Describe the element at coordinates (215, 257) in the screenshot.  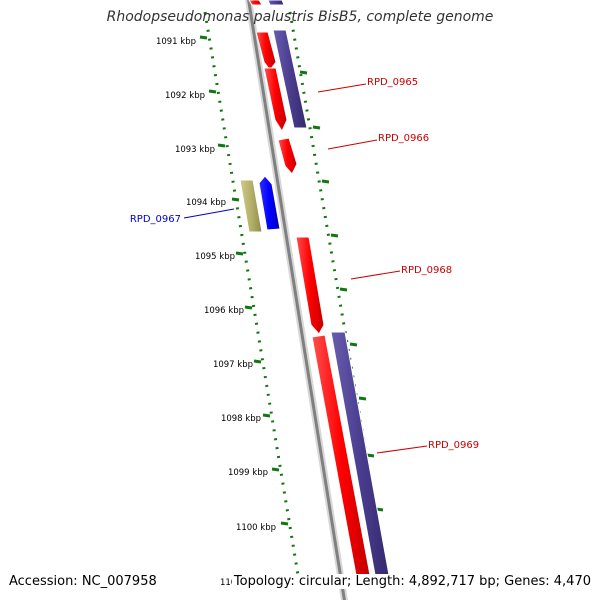
I see `tick-label: 1095 kbp` at that location.